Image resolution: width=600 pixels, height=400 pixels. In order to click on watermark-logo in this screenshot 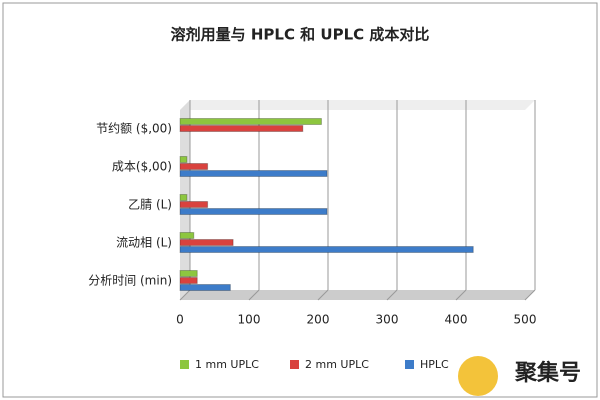, I will do `click(478, 376)`.